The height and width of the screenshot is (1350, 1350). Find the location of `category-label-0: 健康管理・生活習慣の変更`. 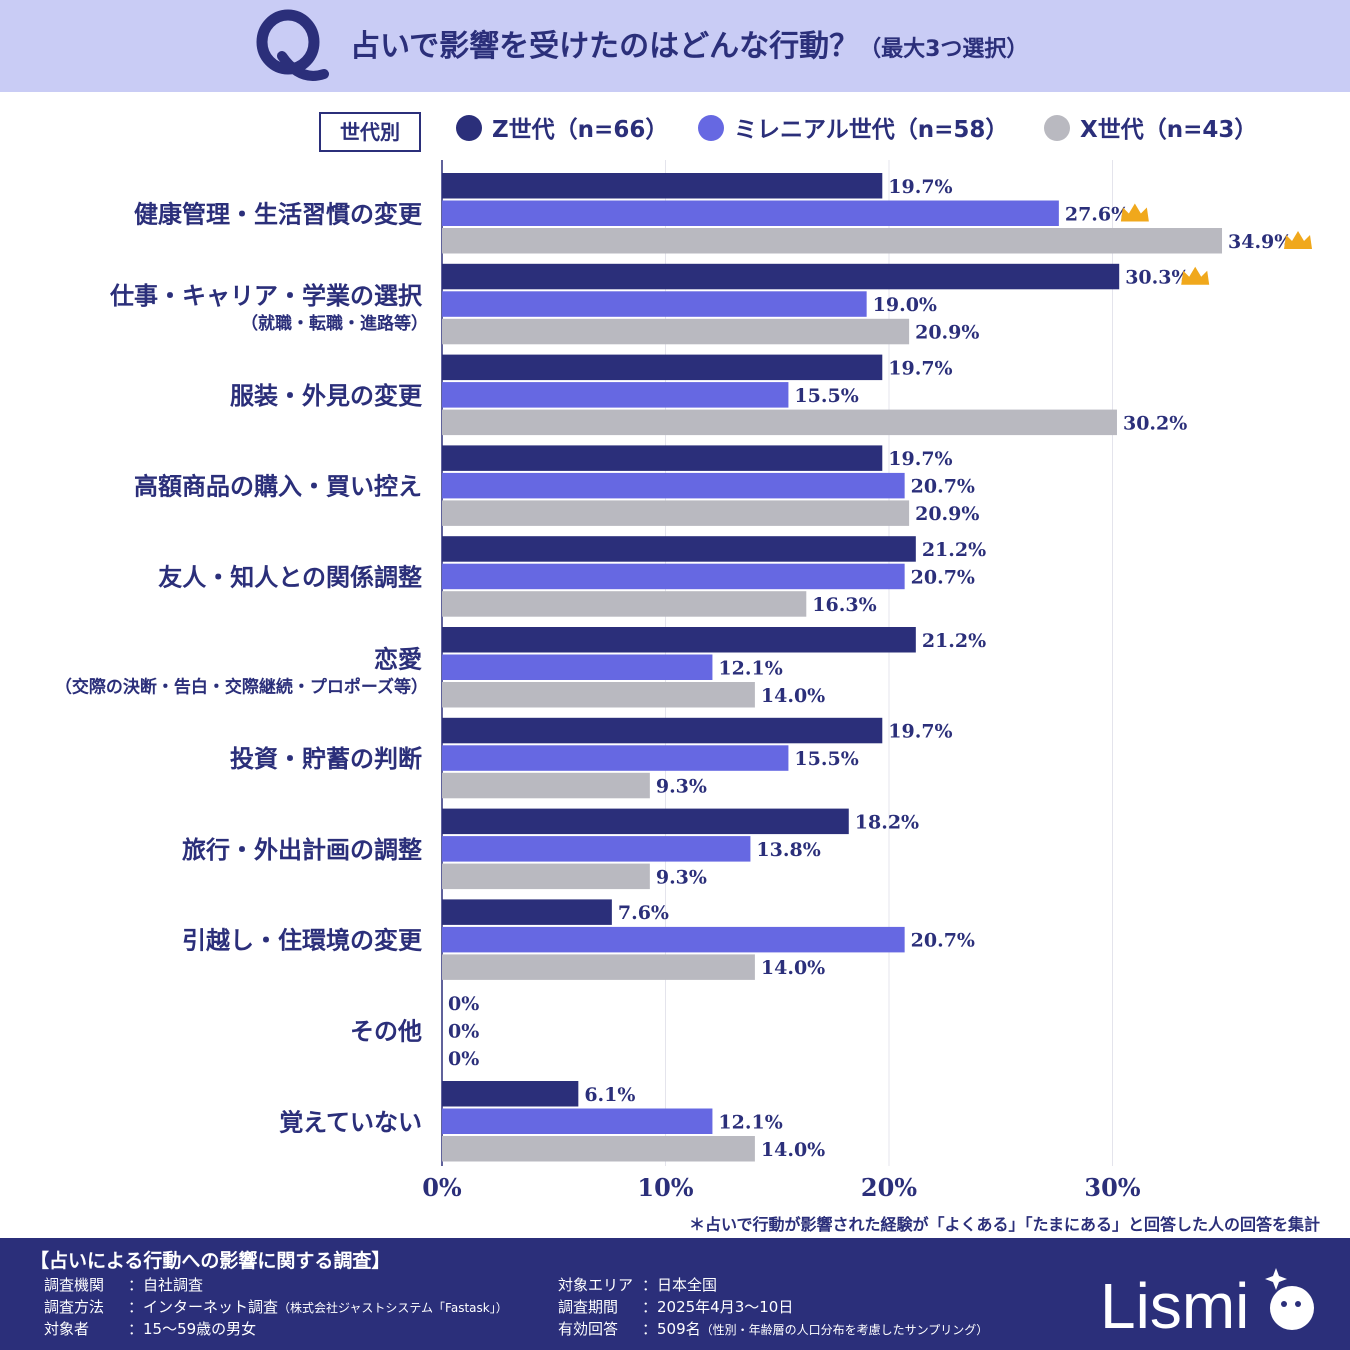

category-label-0: 健康管理・生活習慣の変更 is located at coordinates (278, 214).